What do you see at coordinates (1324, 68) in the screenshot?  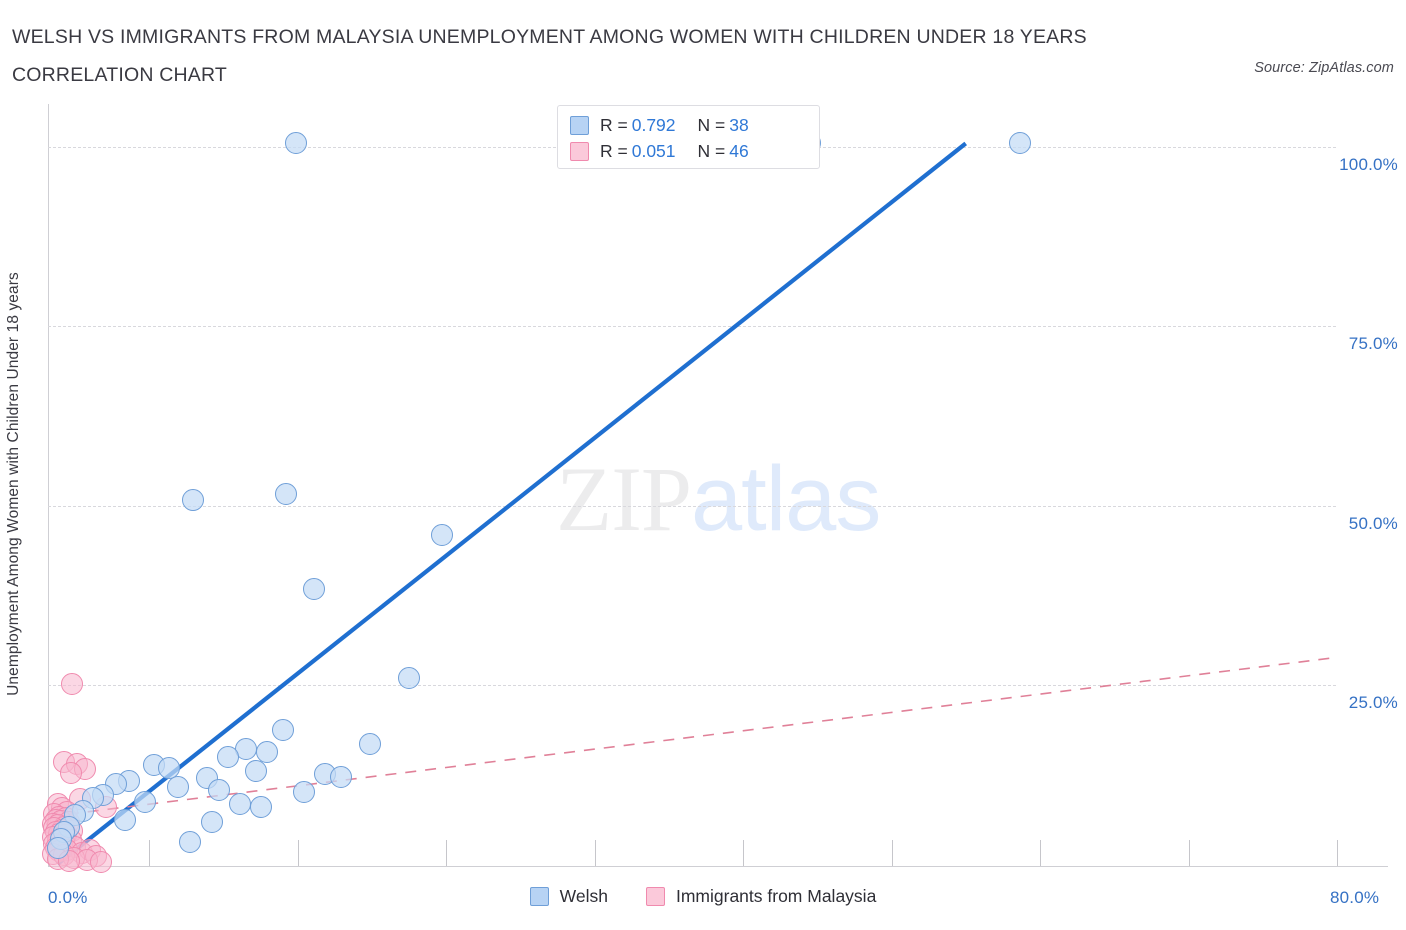 I see `source-label: Source: ZipAtlas.com` at bounding box center [1324, 68].